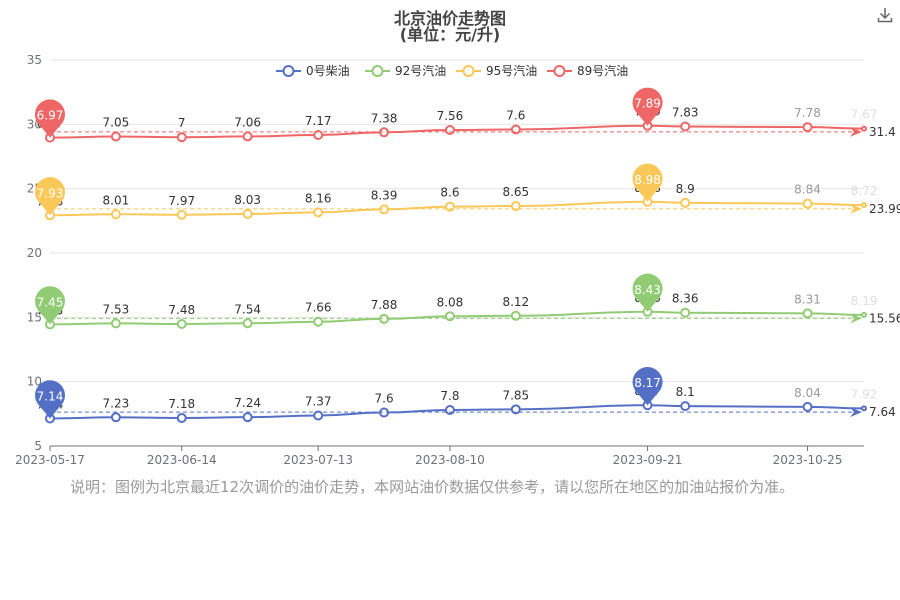 The height and width of the screenshot is (600, 900). I want to click on y-tick-label: 20, so click(34, 253).